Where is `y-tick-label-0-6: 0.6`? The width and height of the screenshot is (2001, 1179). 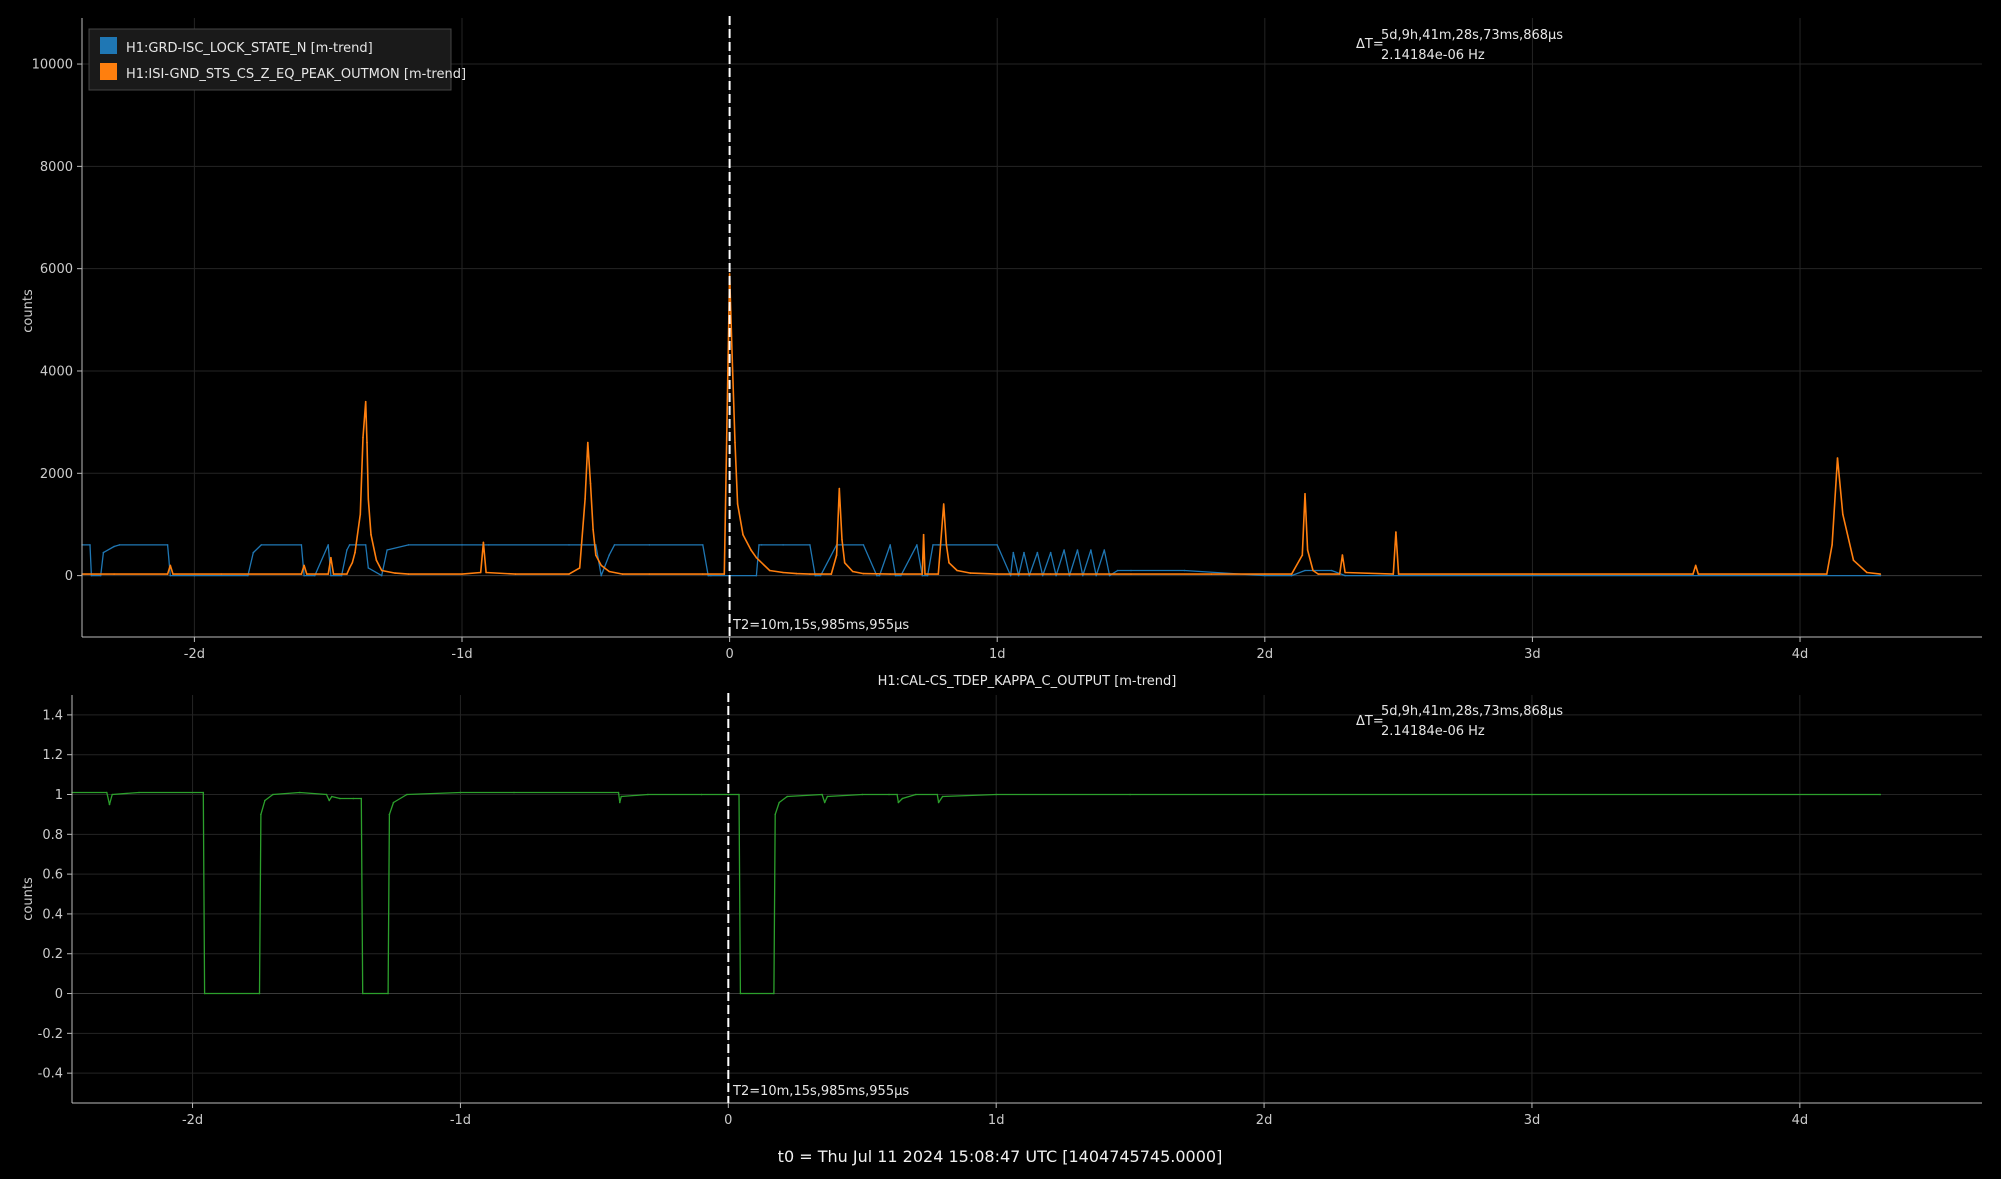 y-tick-label-0-6: 0.6 is located at coordinates (52, 875).